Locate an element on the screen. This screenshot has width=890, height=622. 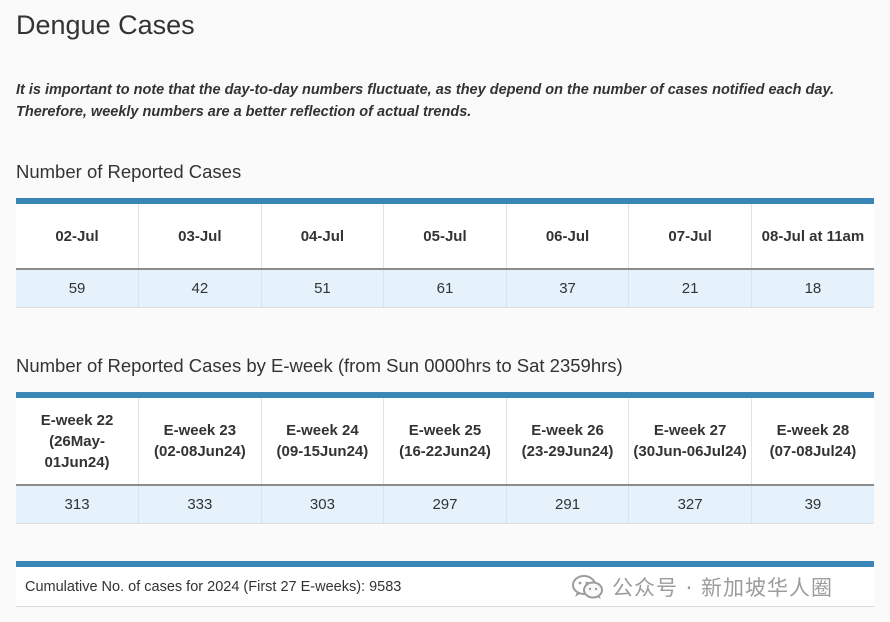
daily-header-cell: 06-Jul is located at coordinates (568, 234).